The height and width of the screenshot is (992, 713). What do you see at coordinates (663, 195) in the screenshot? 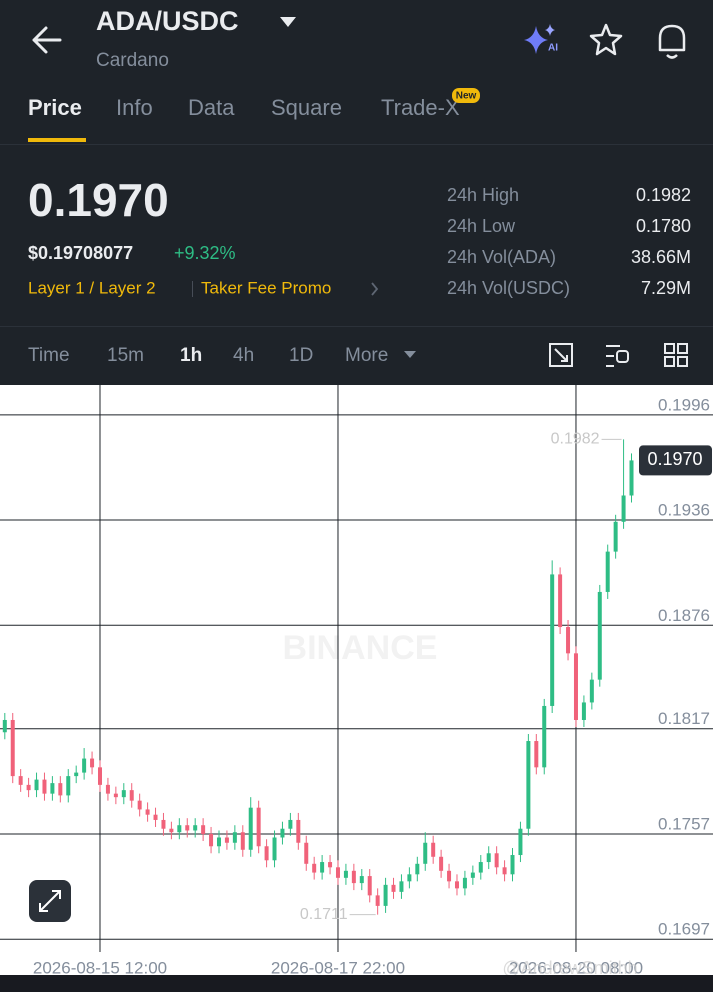
I see `stat-value: 0.1982` at bounding box center [663, 195].